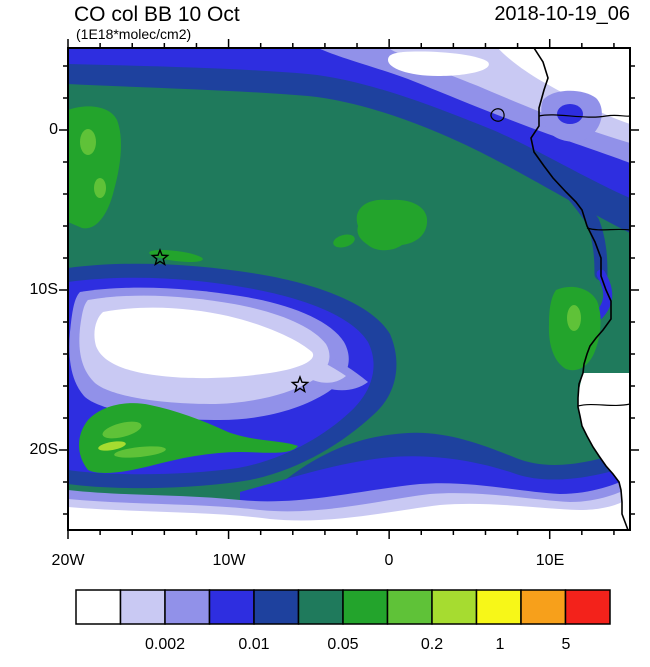 The height and width of the screenshot is (667, 650). I want to click on x-tick-label-20w: 20W, so click(68, 560).